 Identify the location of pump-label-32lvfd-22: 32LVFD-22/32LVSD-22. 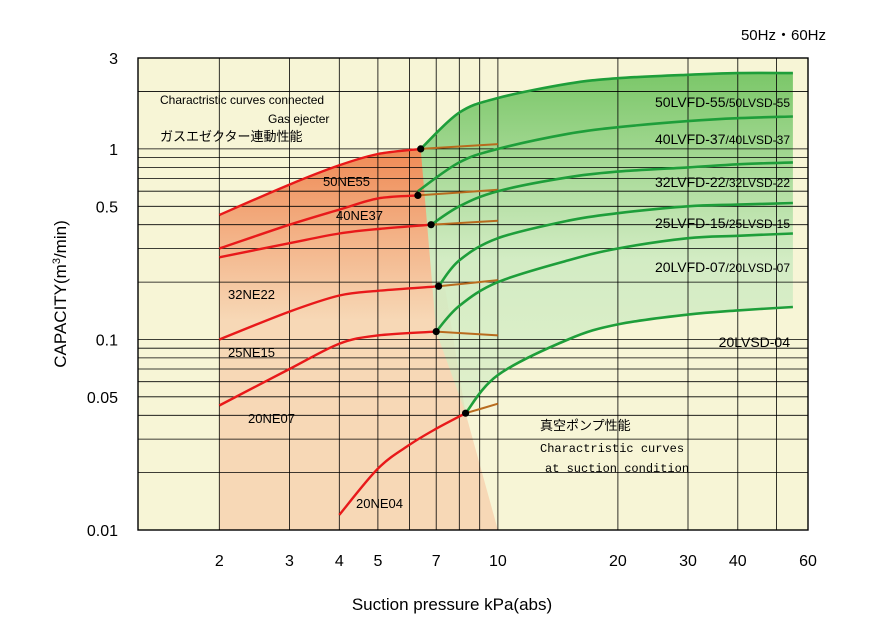
(722, 182).